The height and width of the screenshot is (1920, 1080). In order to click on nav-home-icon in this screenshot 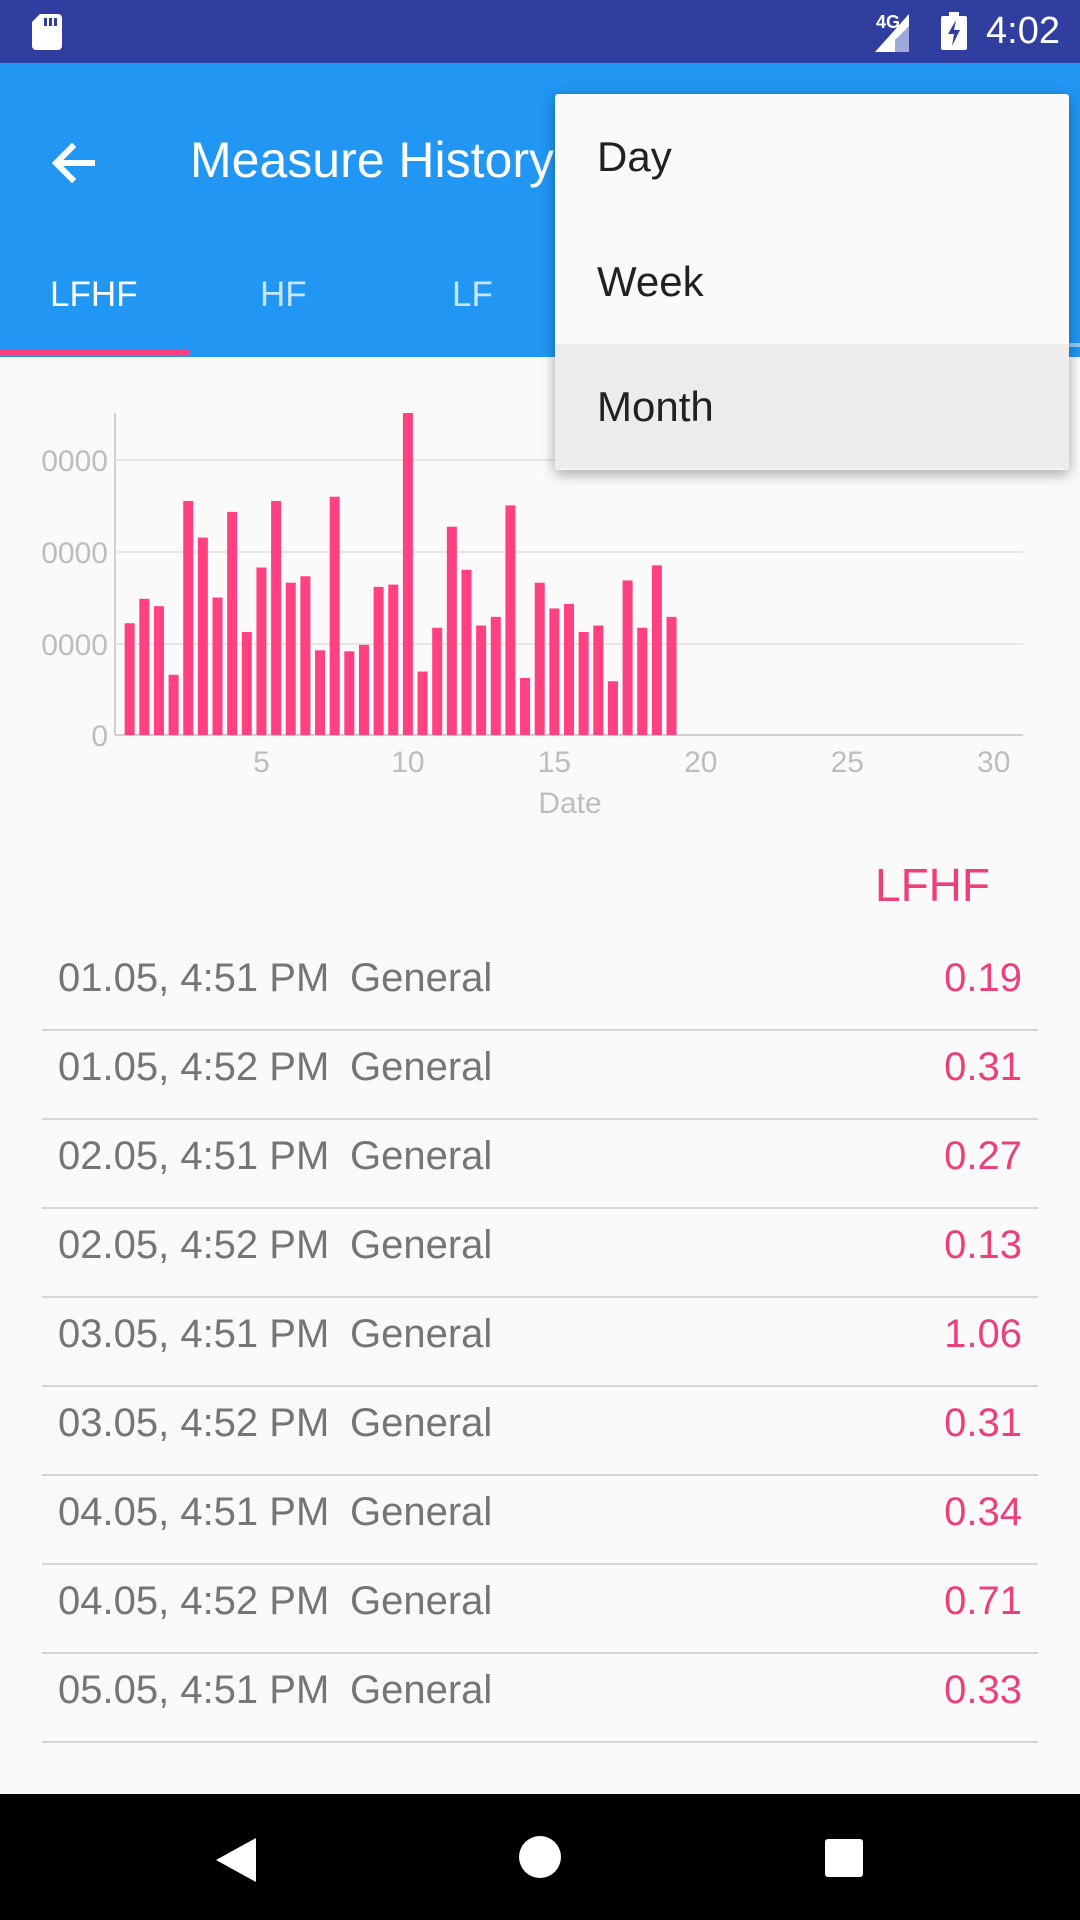, I will do `click(540, 1857)`.